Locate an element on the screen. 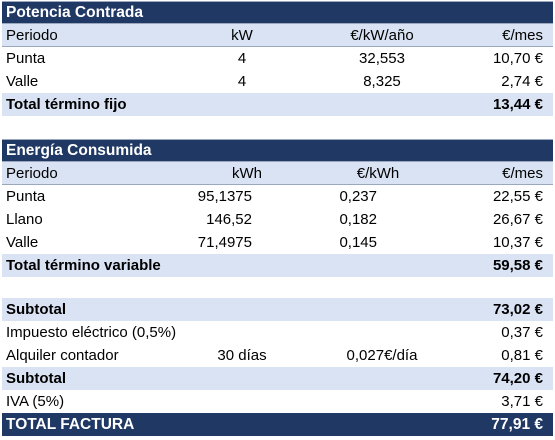 The image size is (555, 440). potencia-total-row: Total término fijo 13,44 € is located at coordinates (277, 104).